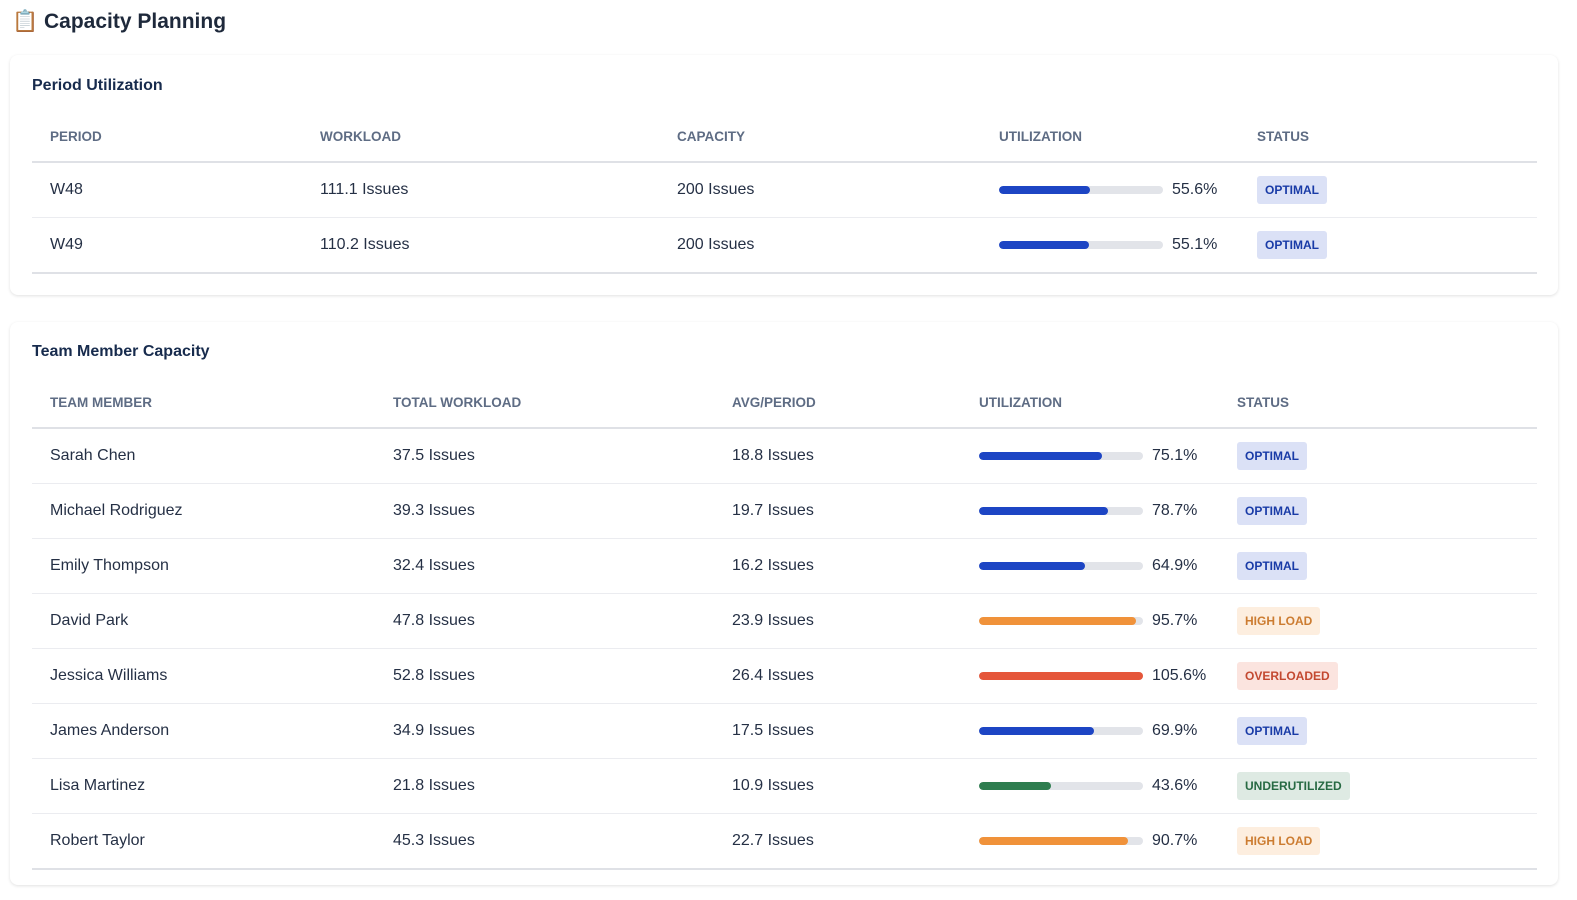  I want to click on cell-text: 19.7 Issues, so click(773, 510).